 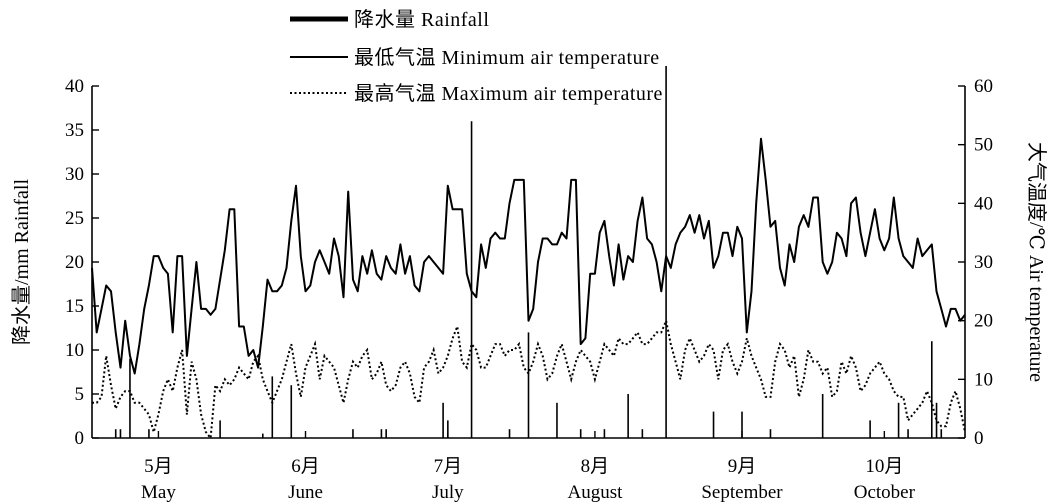 What do you see at coordinates (448, 492) in the screenshot?
I see `month-label-en: July` at bounding box center [448, 492].